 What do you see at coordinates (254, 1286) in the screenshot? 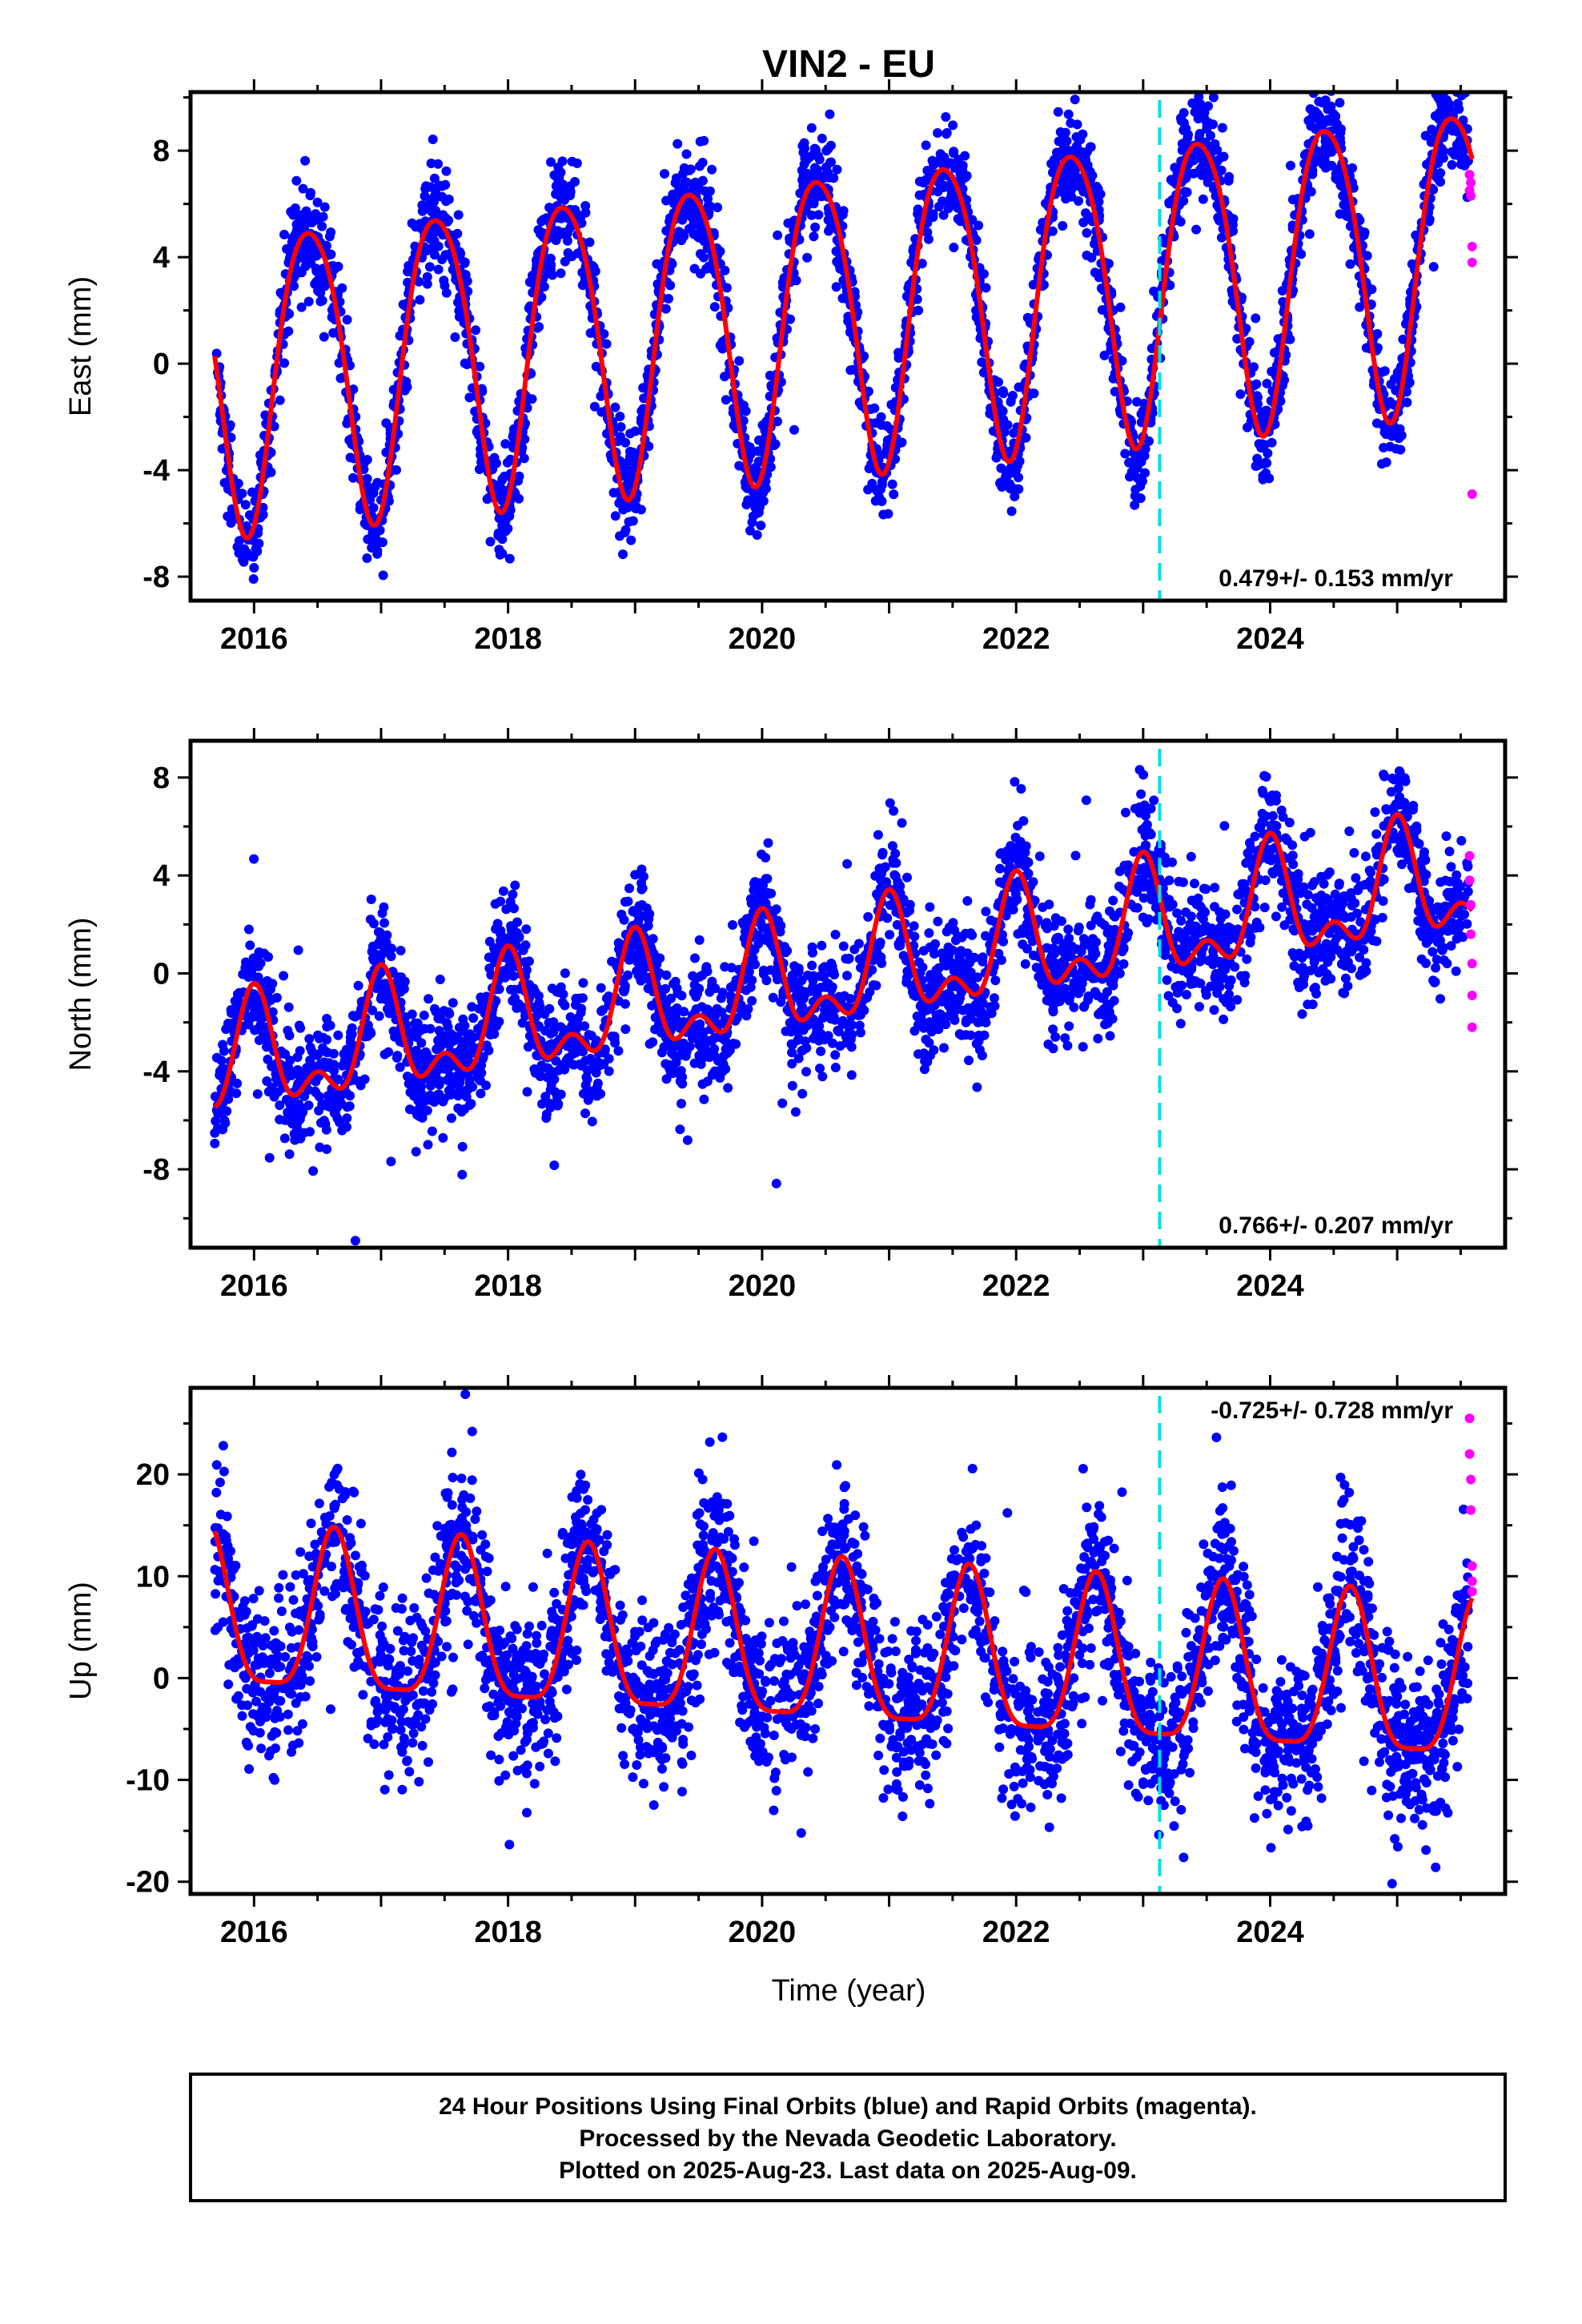
I see `x-tick-label: 2016` at bounding box center [254, 1286].